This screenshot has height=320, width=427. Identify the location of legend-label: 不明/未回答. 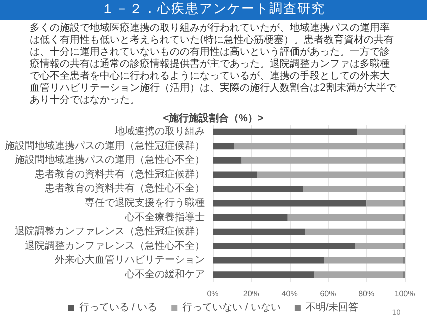
(332, 308).